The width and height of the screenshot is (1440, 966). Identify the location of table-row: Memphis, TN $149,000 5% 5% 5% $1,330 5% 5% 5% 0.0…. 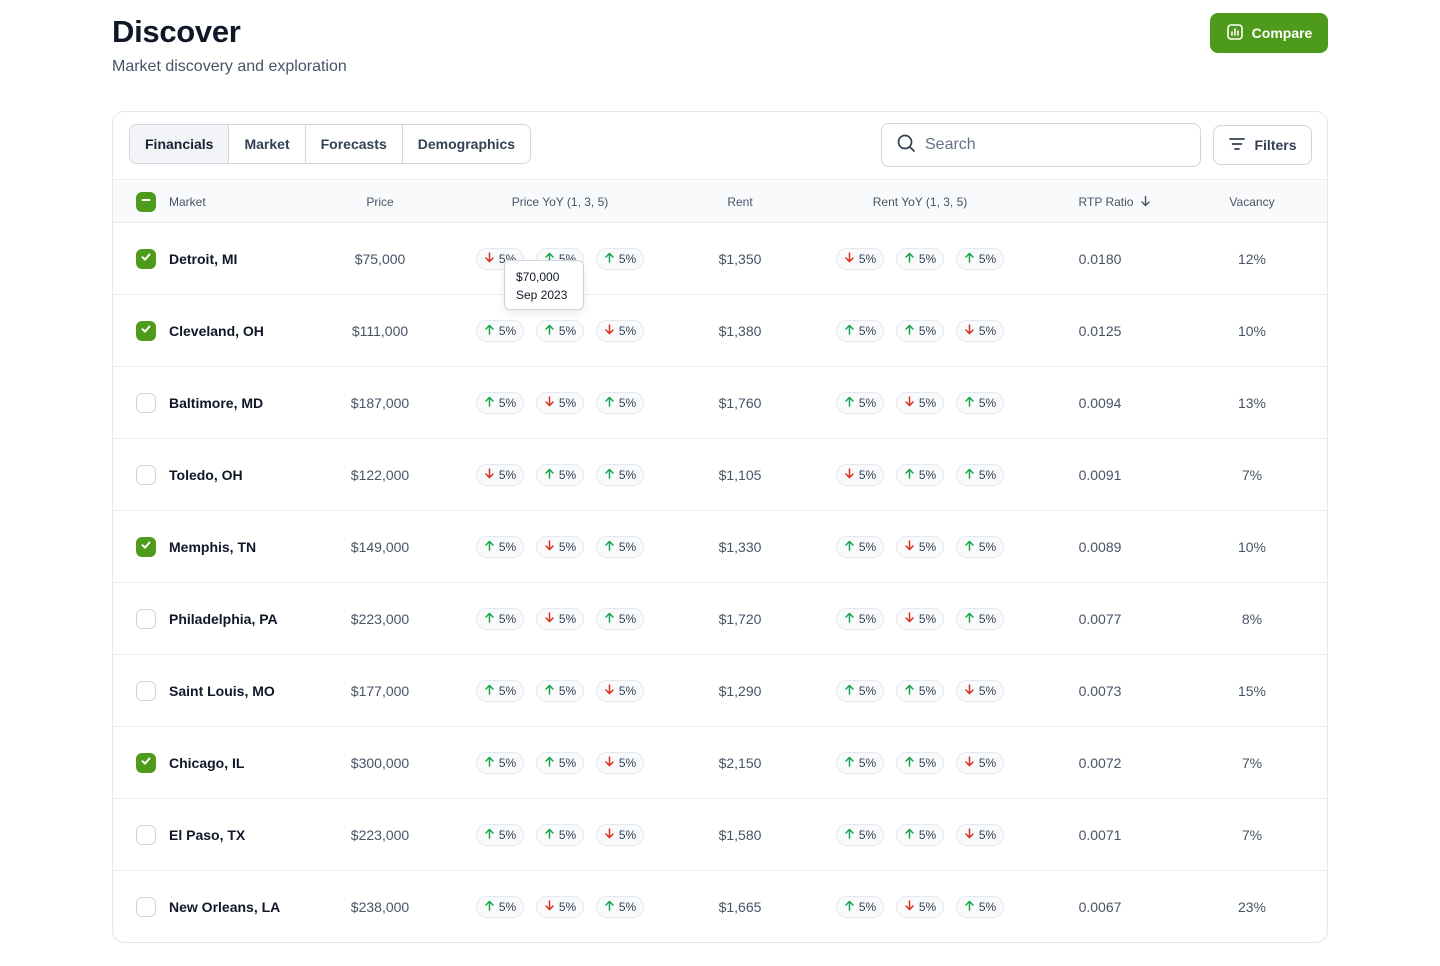
(720, 547).